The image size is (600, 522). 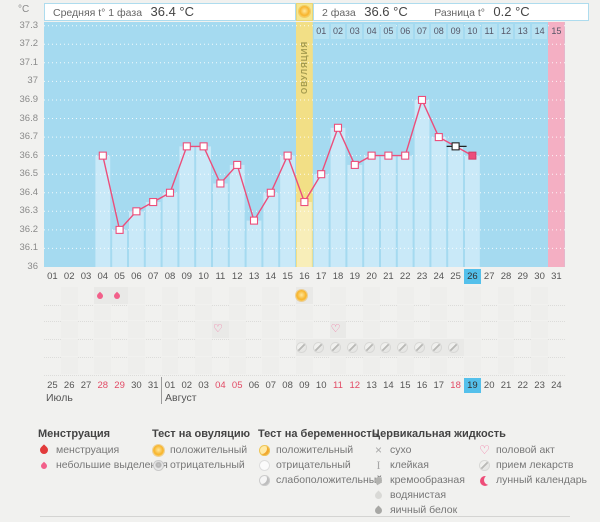 I want to click on calendar-date-cell: 22, so click(x=523, y=385).